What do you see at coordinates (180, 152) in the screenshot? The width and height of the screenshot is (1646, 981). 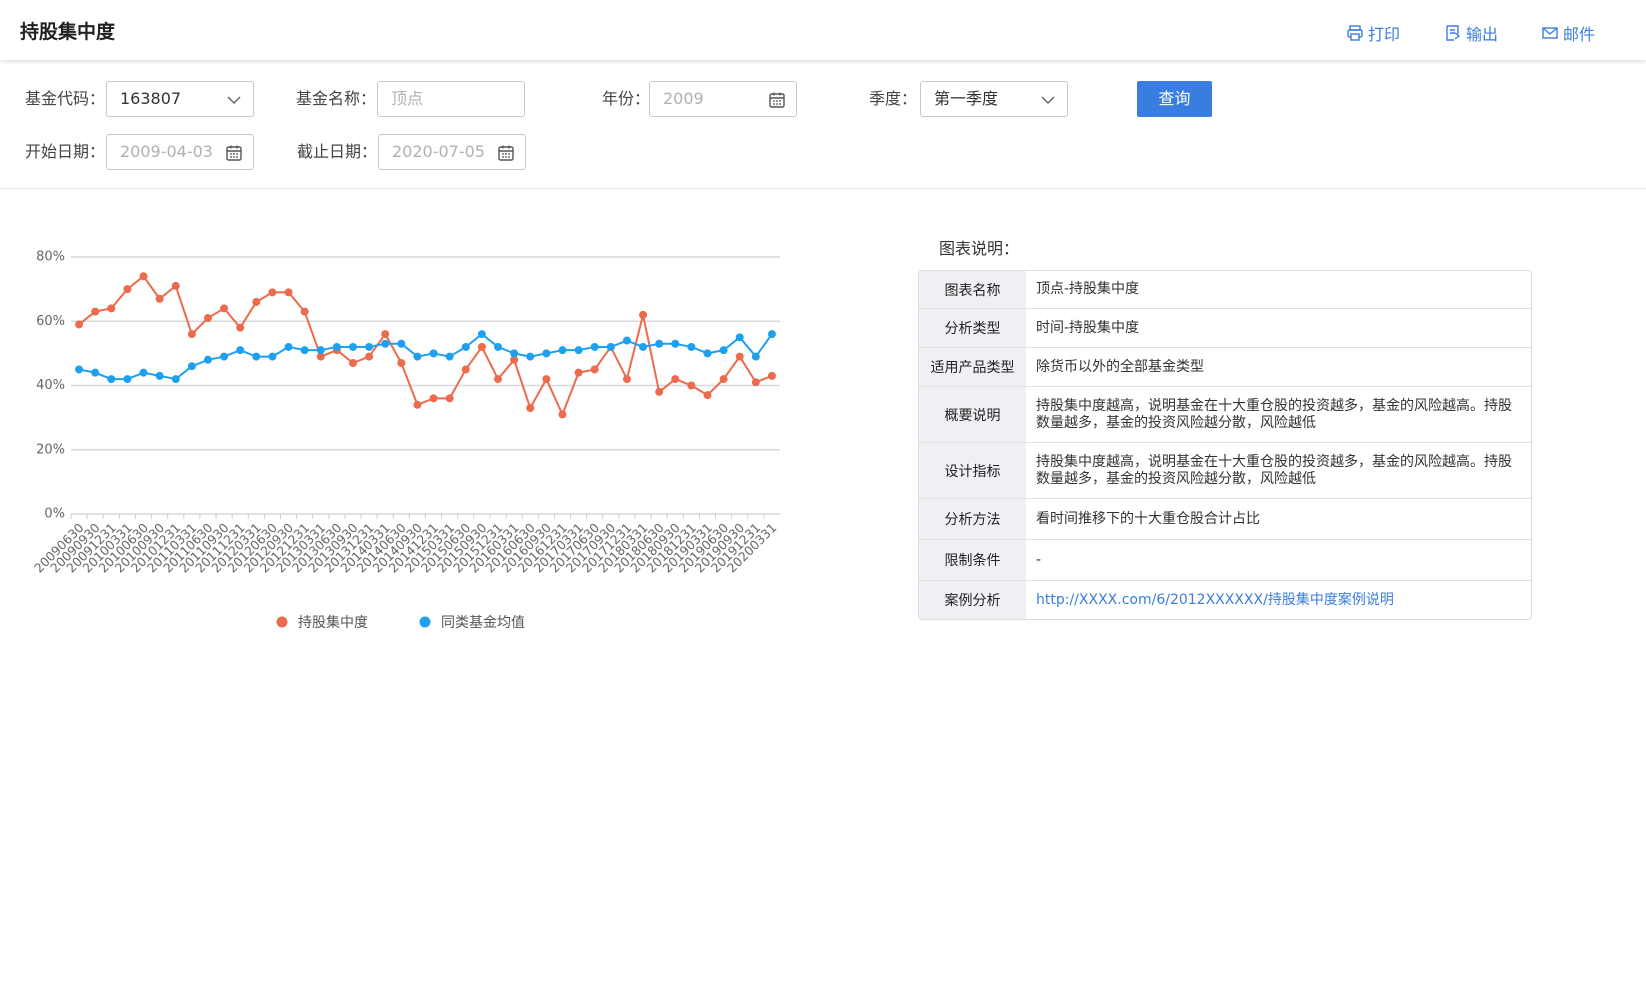 I see `field-input: 2009-04-03` at bounding box center [180, 152].